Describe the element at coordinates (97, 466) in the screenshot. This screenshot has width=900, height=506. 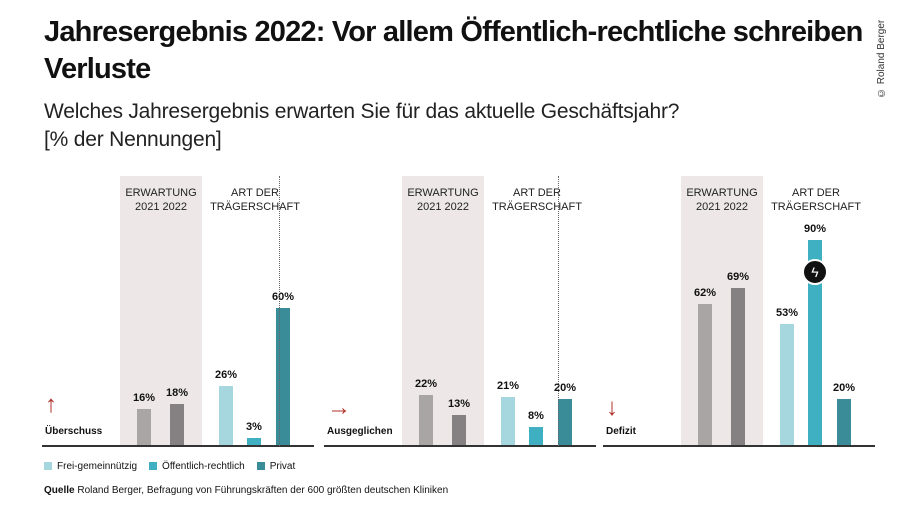
I see `legend-label: Frei-gemeinnützig` at that location.